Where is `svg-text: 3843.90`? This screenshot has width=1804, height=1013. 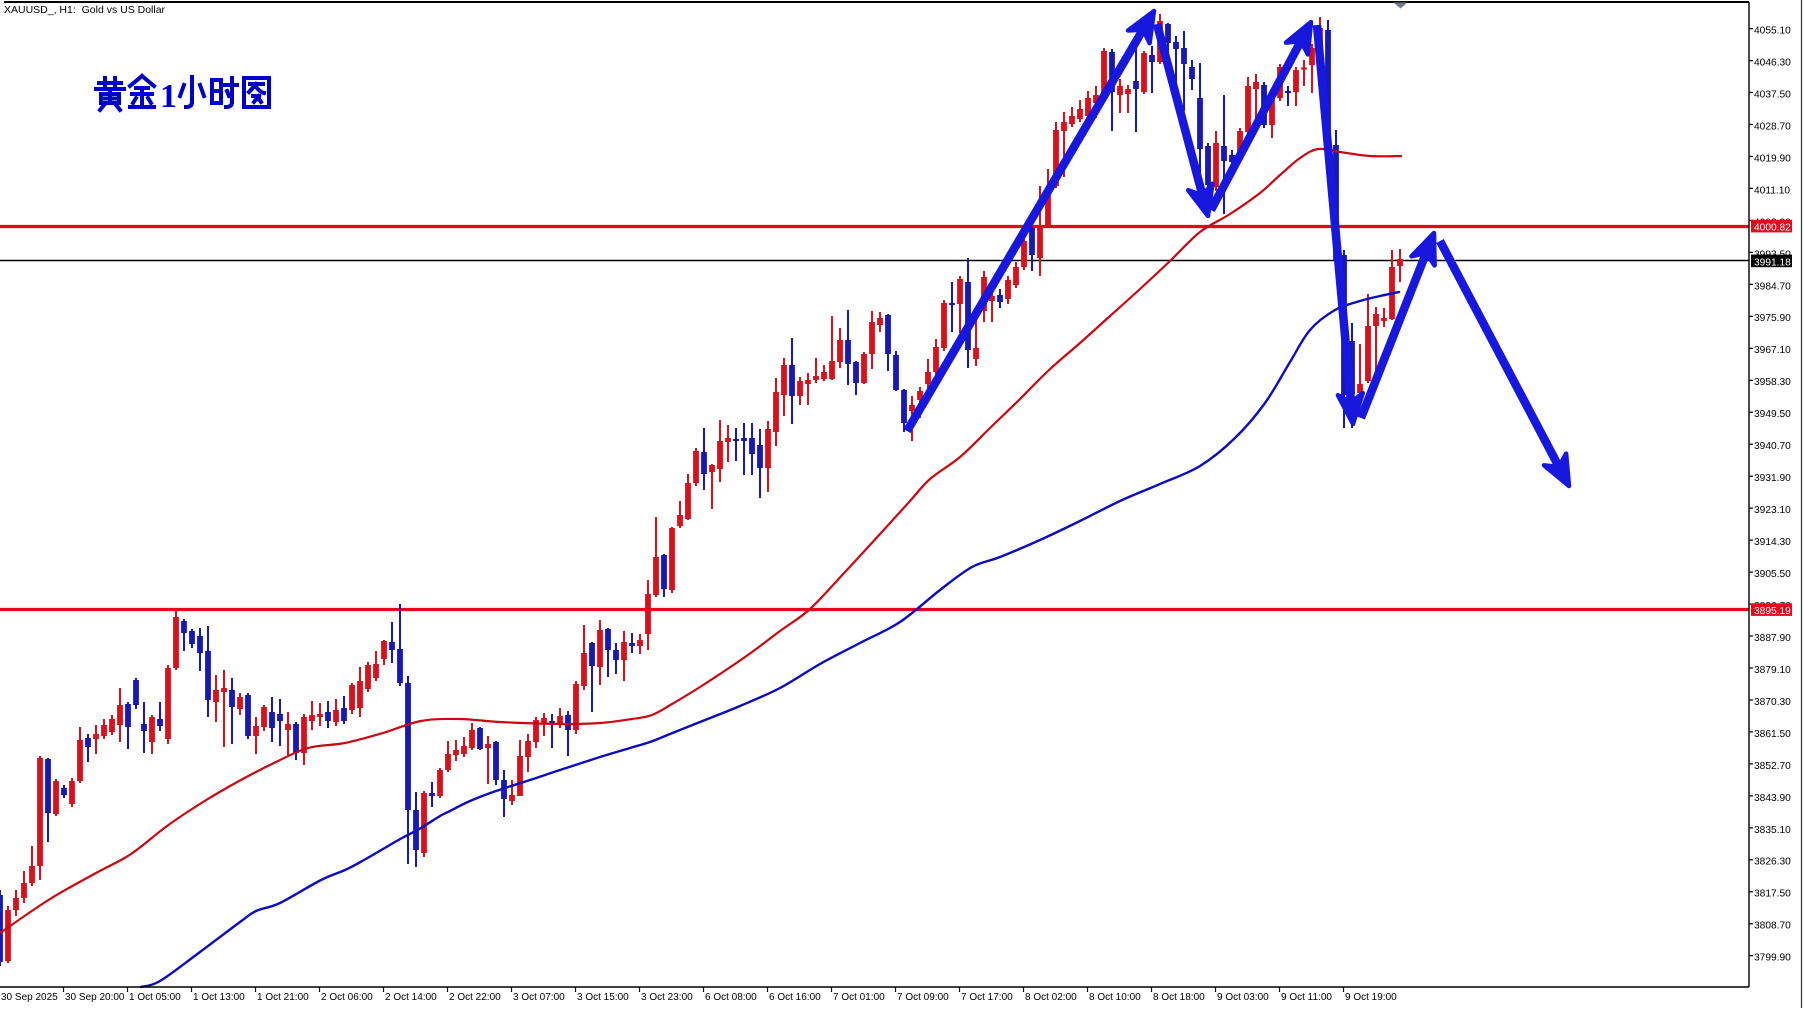 svg-text: 3843.90 is located at coordinates (1772, 798).